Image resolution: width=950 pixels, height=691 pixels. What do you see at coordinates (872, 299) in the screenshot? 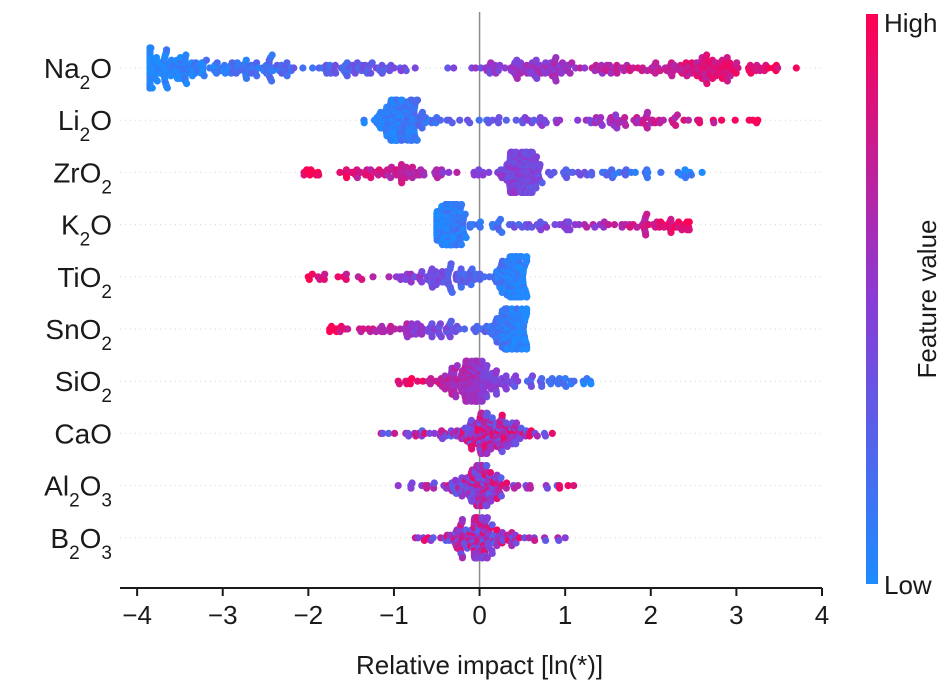
I see `colorbar-gradient` at bounding box center [872, 299].